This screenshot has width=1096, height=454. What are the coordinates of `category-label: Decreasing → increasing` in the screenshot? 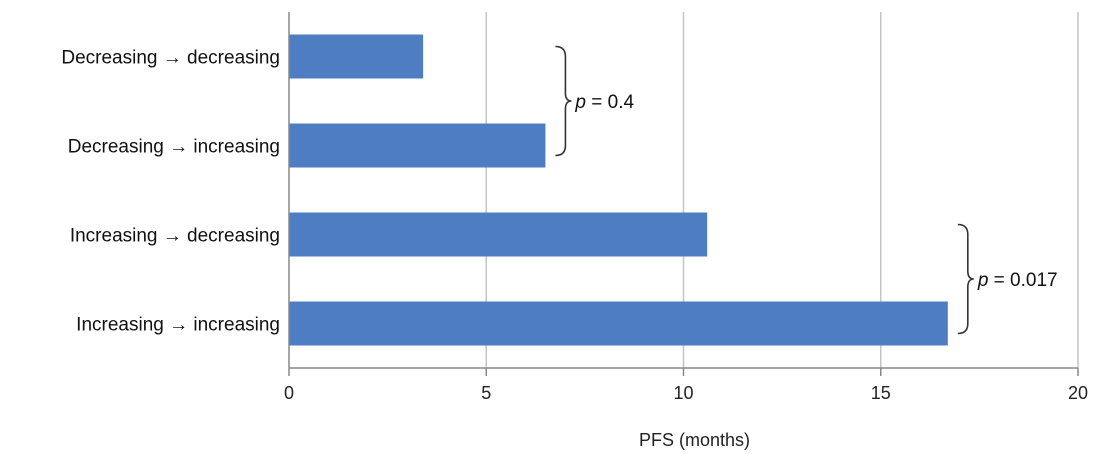 It's located at (174, 147).